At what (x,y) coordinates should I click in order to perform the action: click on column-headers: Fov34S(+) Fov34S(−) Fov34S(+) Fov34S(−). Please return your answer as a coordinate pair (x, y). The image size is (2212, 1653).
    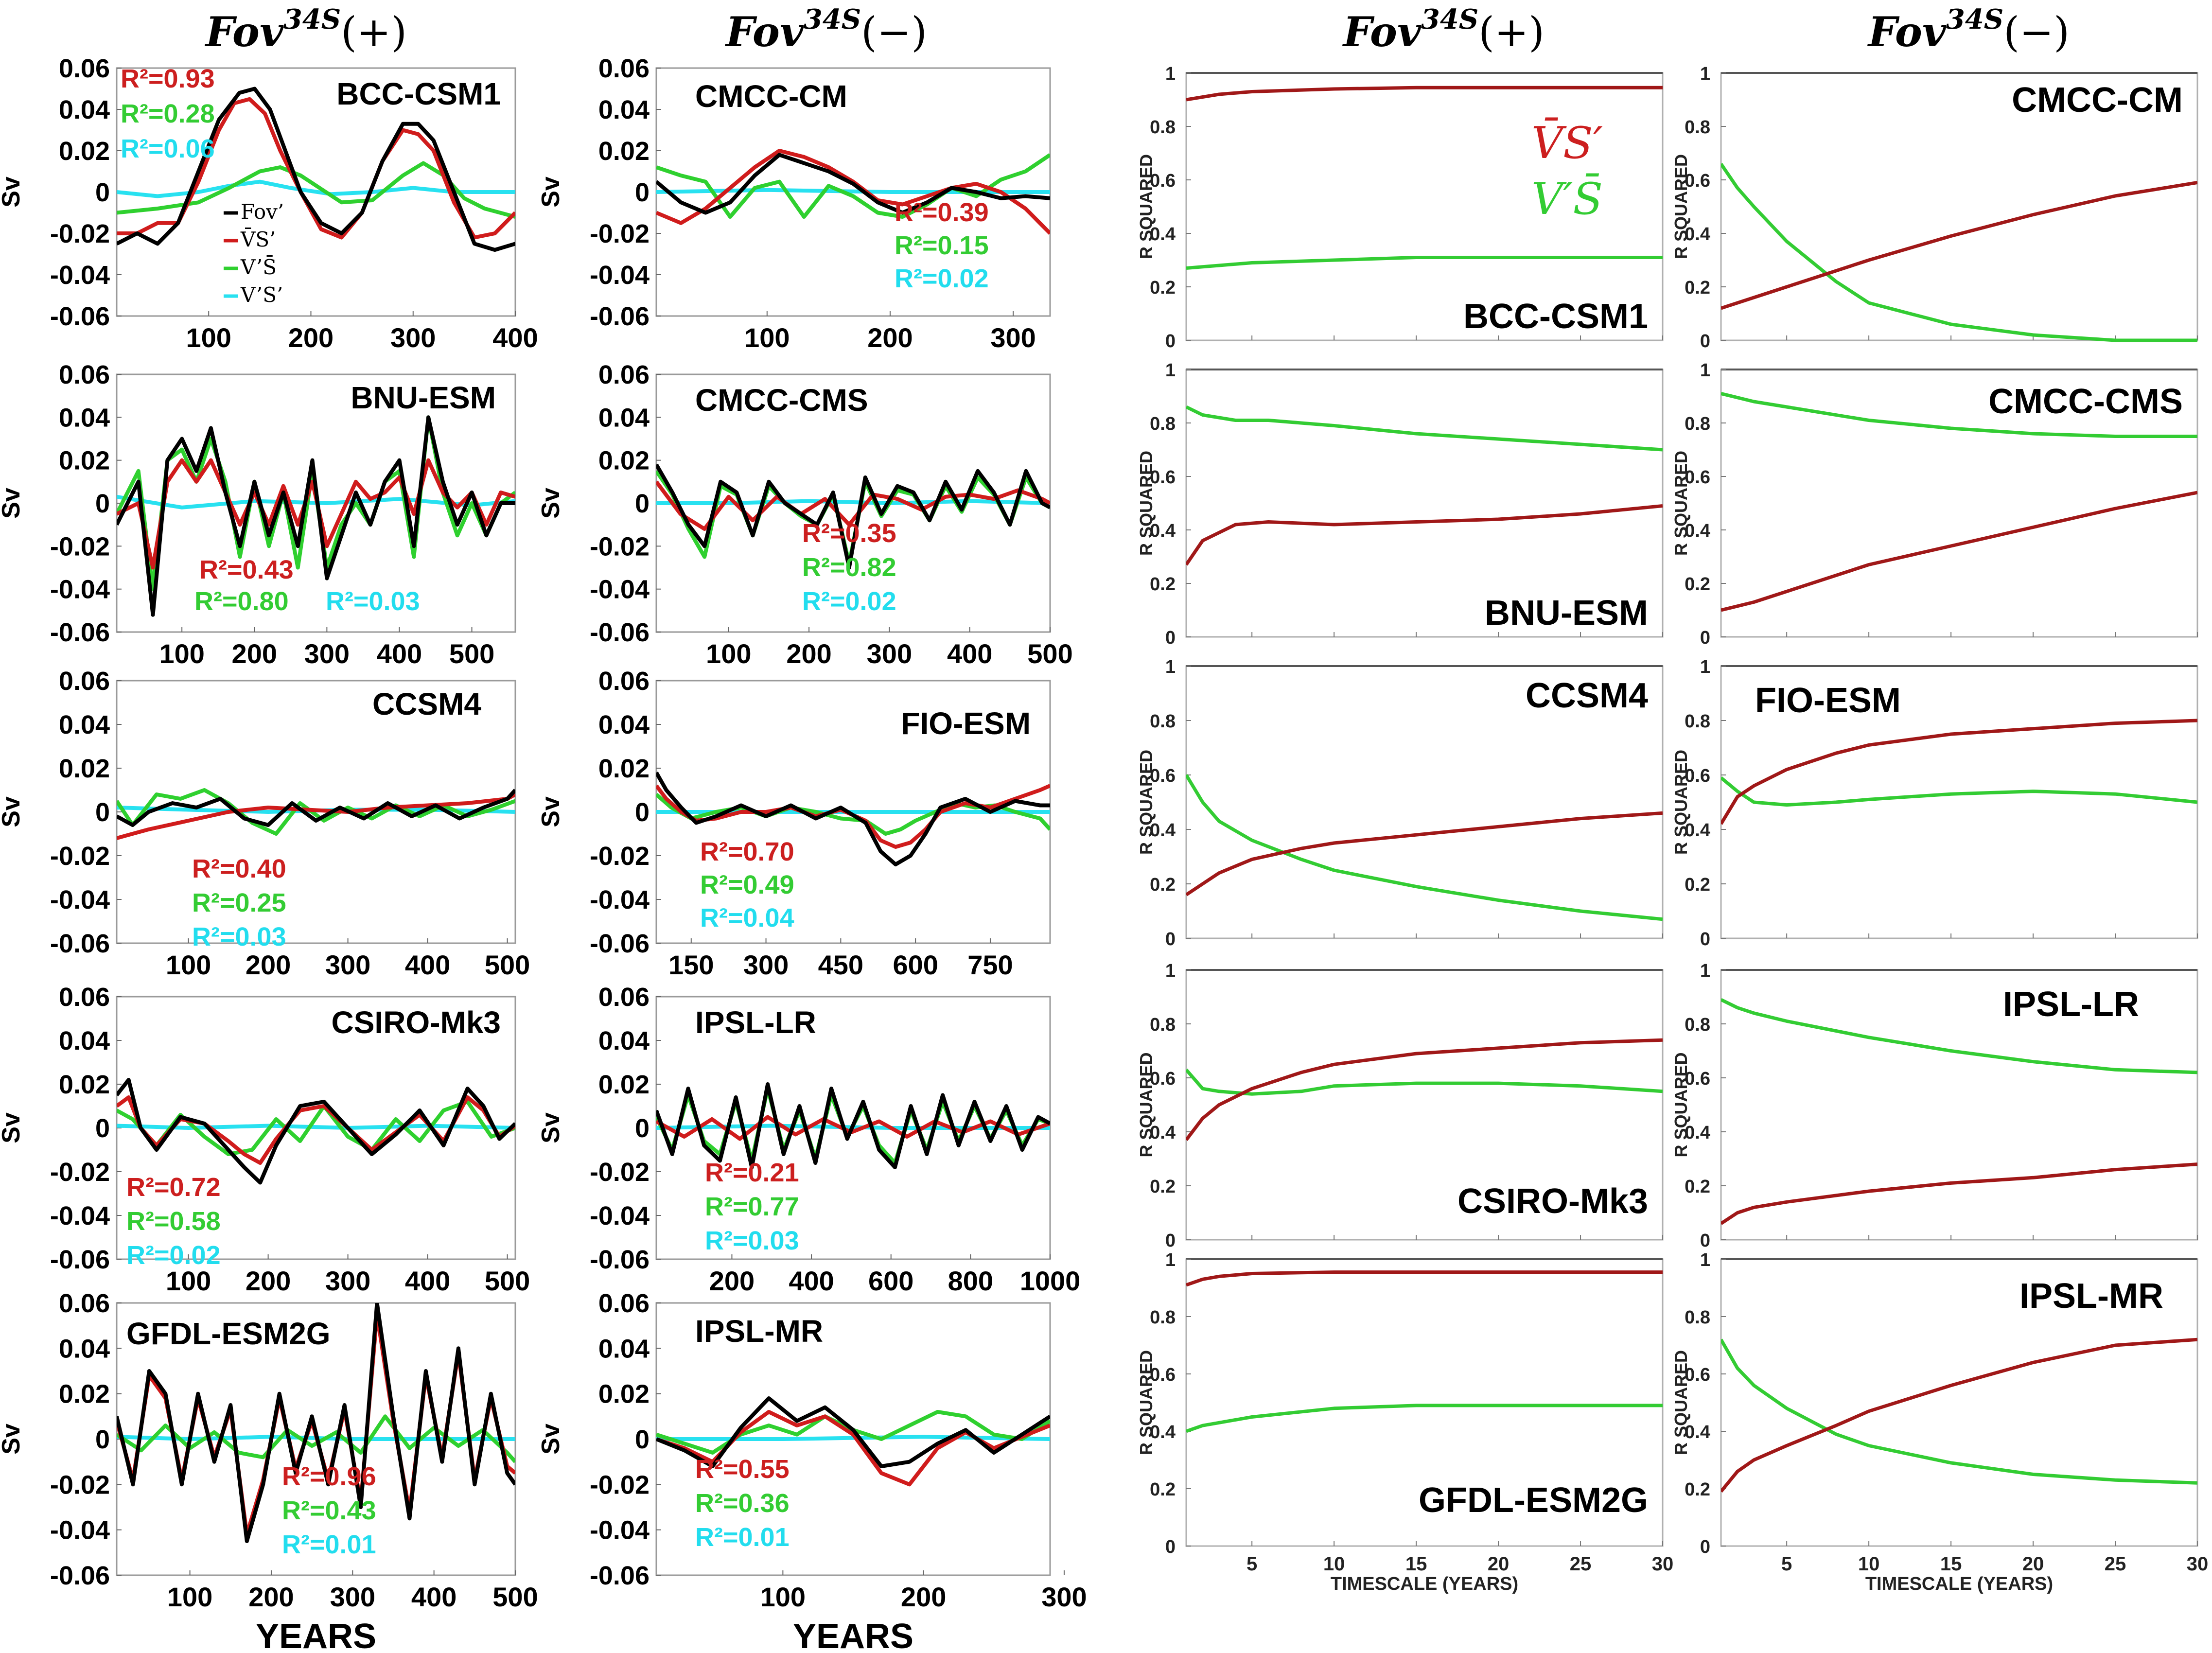
    Looking at the image, I should click on (1137, 29).